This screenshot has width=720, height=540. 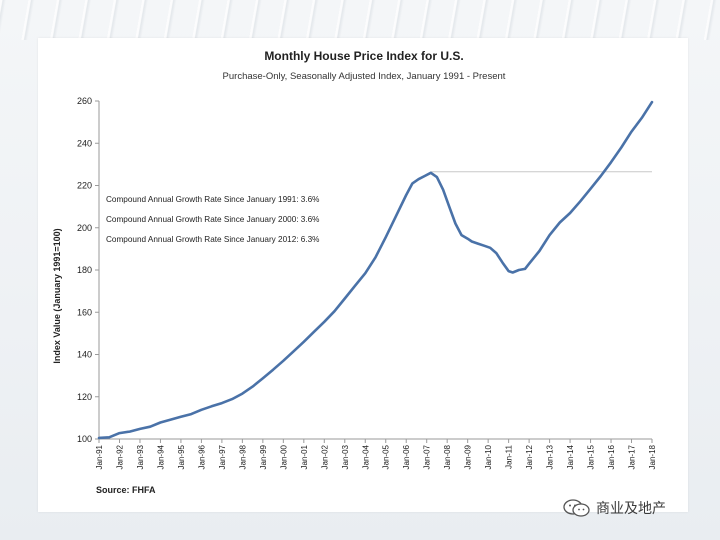 I want to click on x-tick-label: Jan-93, so click(x=140, y=456).